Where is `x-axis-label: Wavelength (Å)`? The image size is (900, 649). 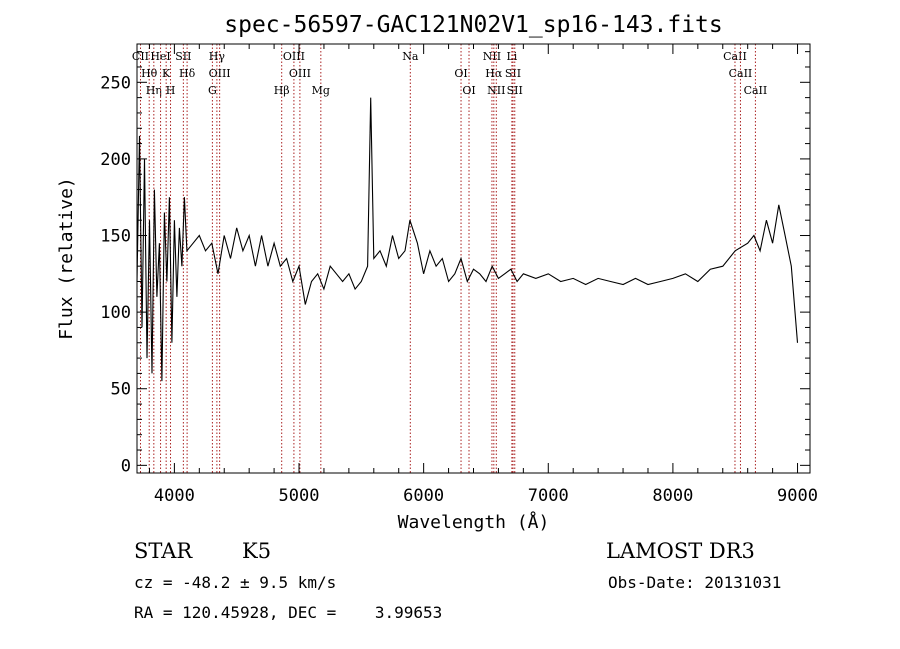 x-axis-label: Wavelength (Å) is located at coordinates (474, 522).